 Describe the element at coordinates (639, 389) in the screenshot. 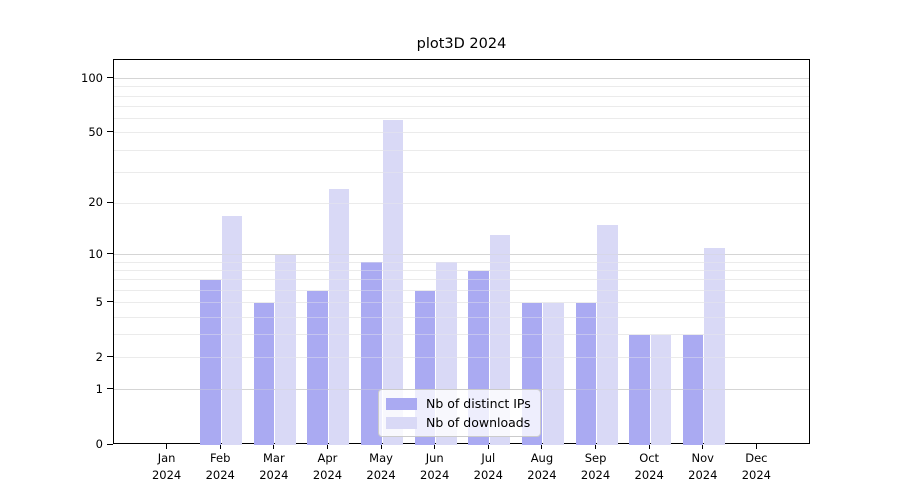

I see `bar-distinct_ips-oct` at that location.